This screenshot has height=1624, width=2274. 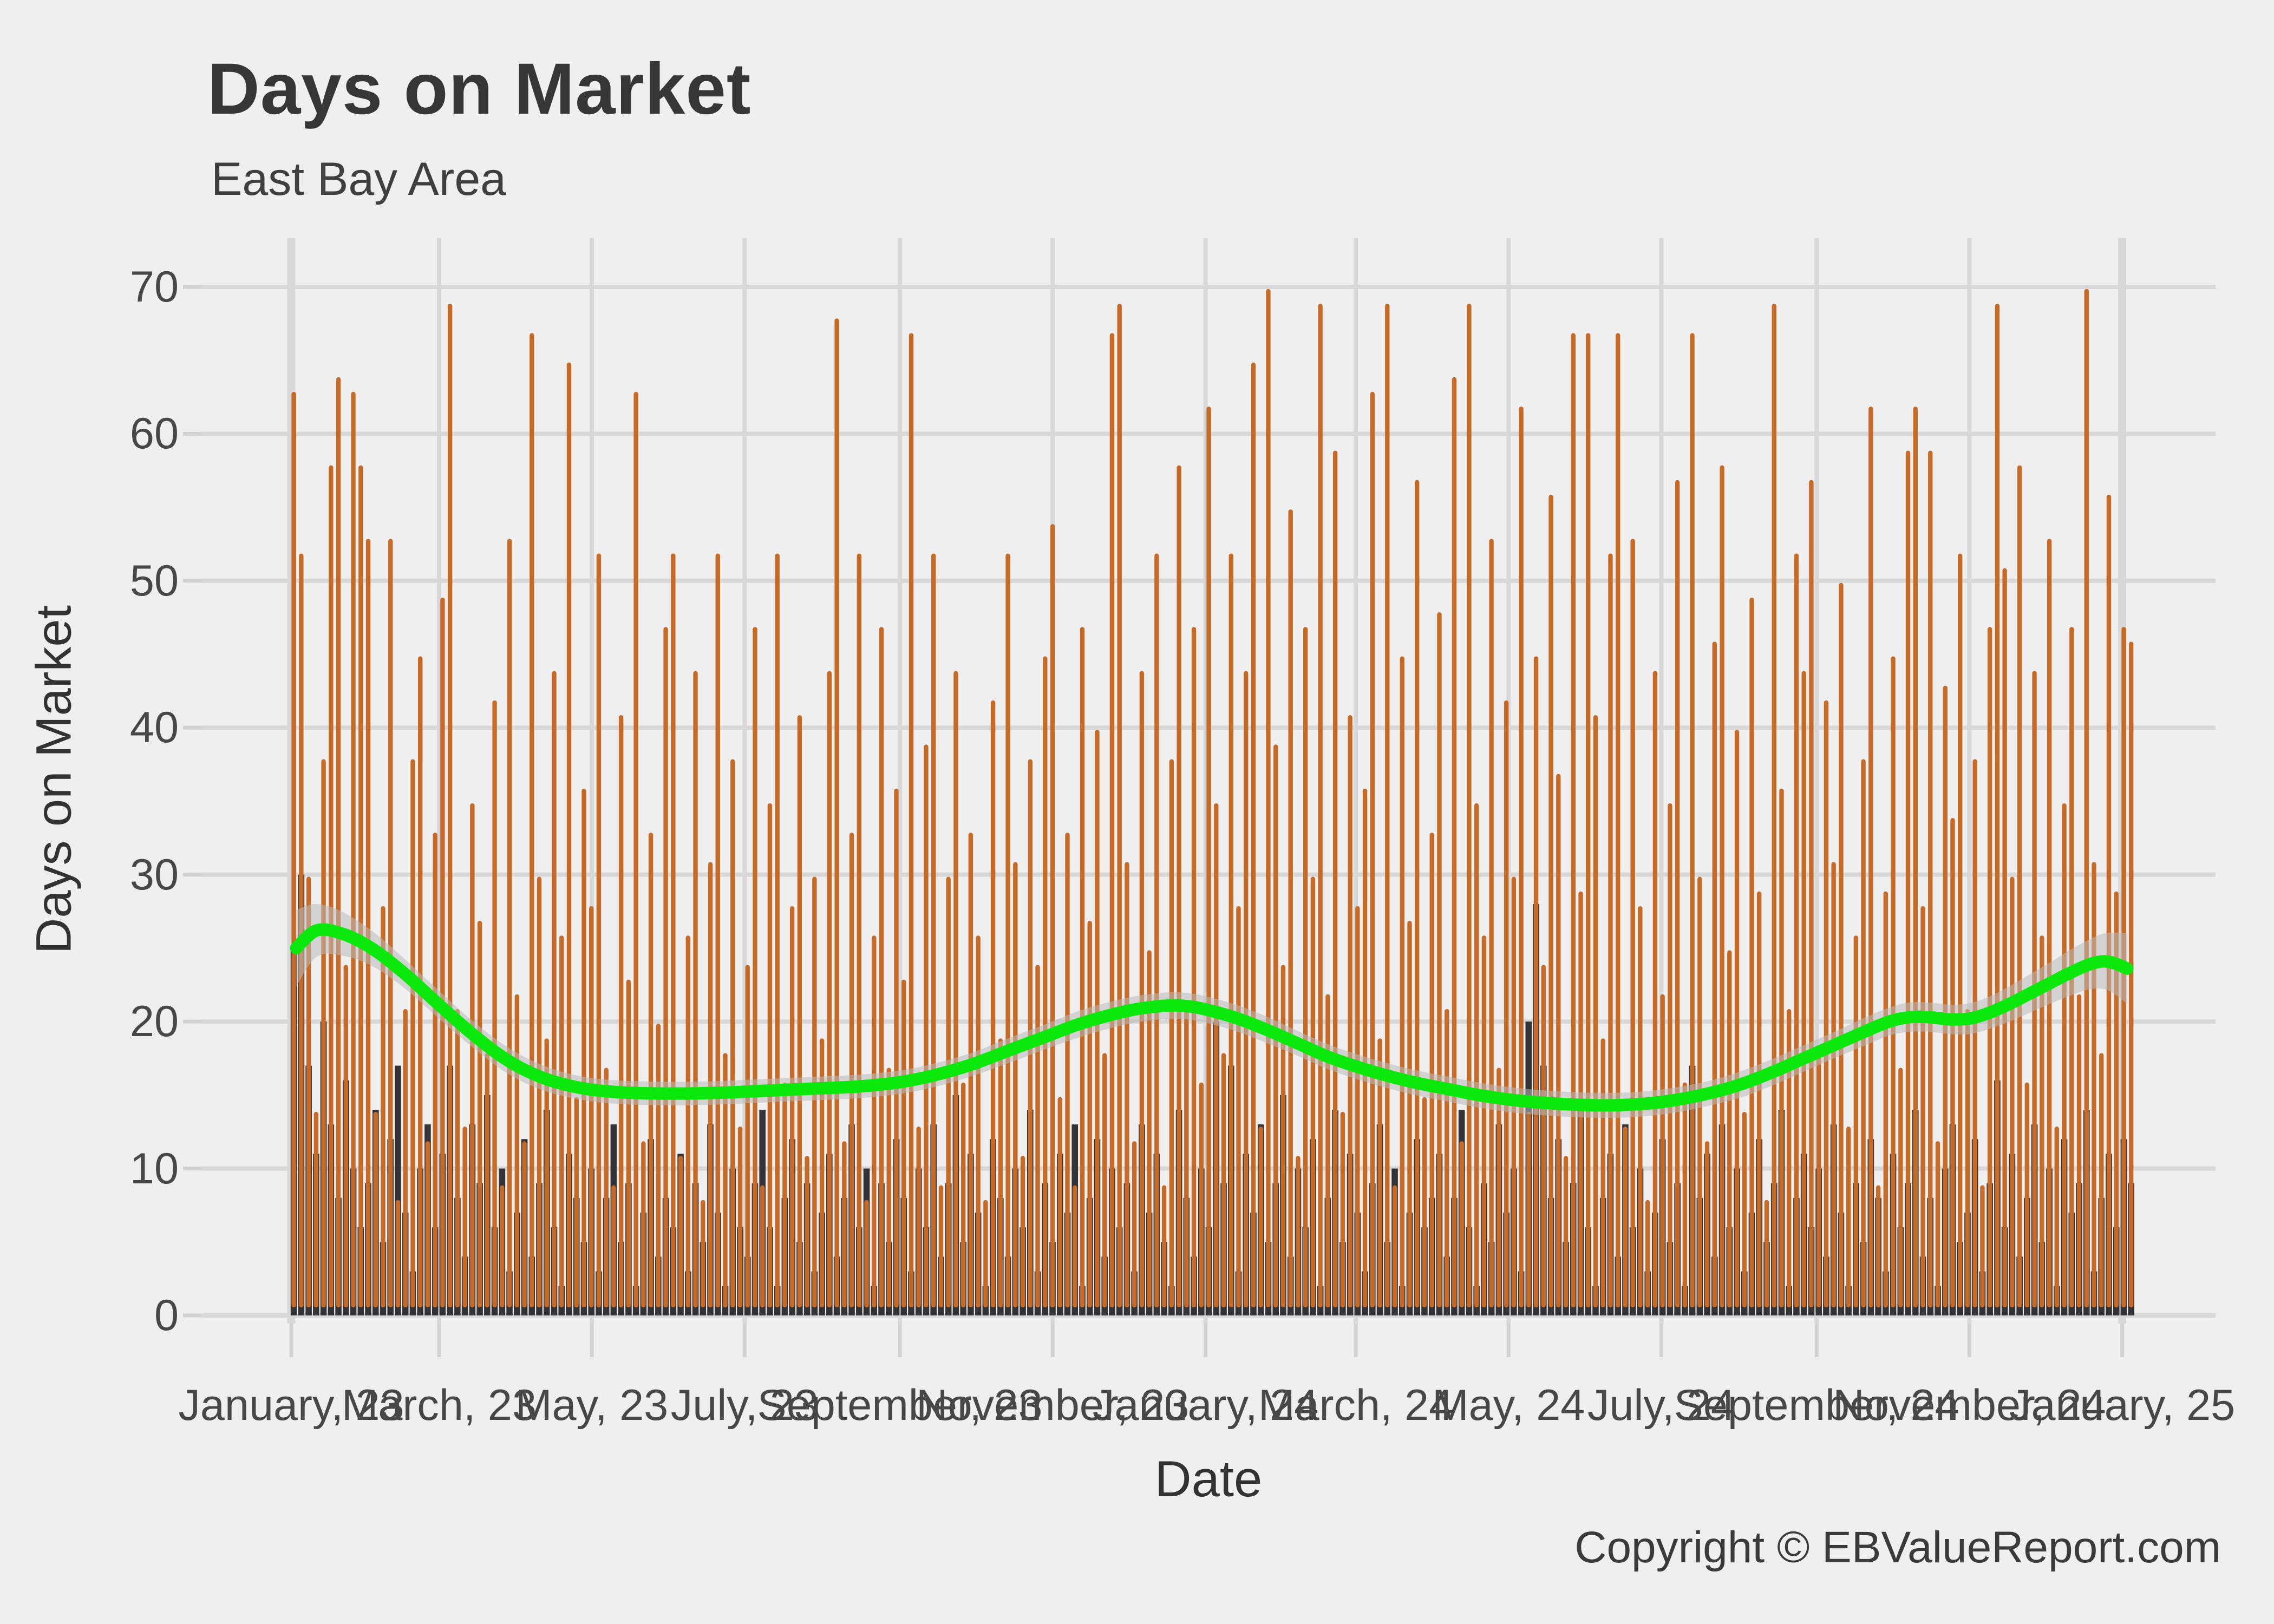 What do you see at coordinates (480, 89) in the screenshot?
I see `chart-title: Days on Market` at bounding box center [480, 89].